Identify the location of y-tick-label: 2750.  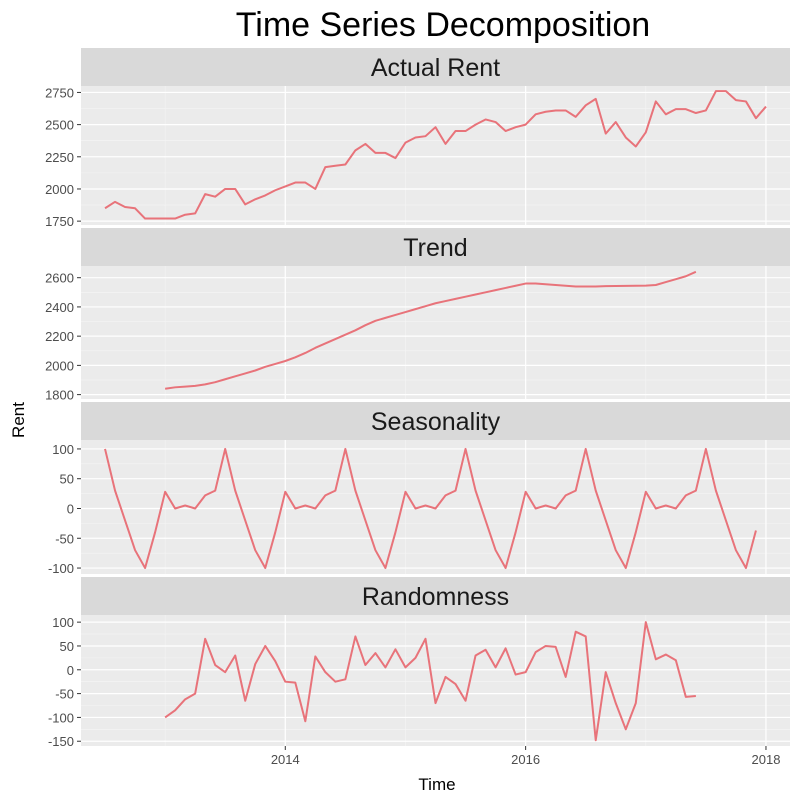
(59, 92).